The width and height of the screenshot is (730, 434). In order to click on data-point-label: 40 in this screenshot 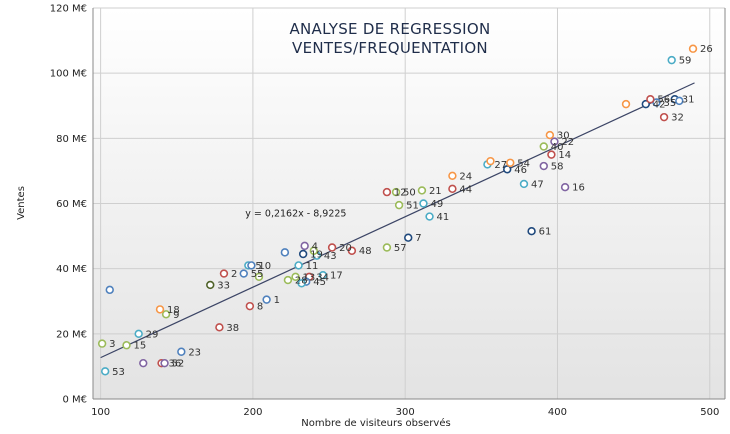, I will do `click(557, 147)`.